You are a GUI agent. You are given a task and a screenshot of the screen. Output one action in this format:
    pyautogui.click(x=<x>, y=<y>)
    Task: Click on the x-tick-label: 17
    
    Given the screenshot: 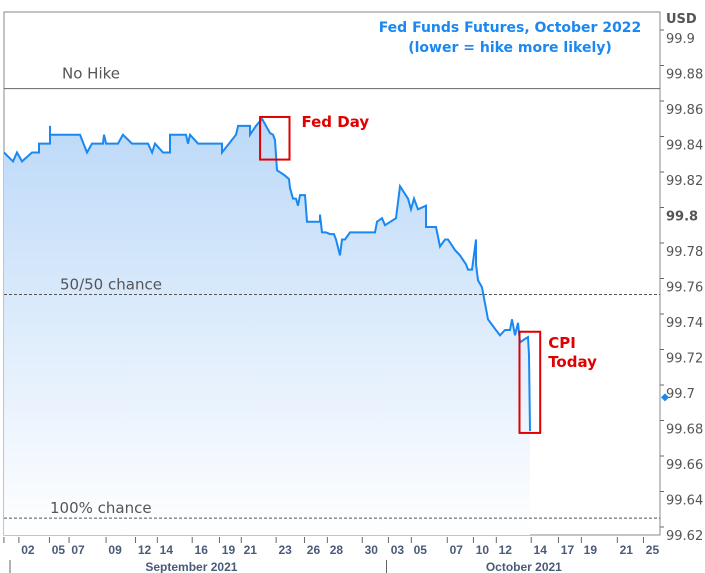 What is the action you would take?
    pyautogui.click(x=568, y=550)
    